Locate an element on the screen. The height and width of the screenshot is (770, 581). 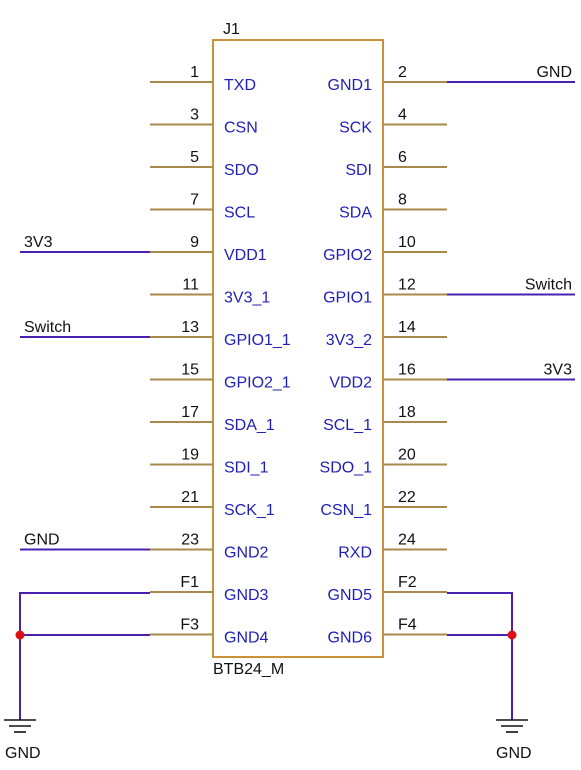
pin-number: 14 is located at coordinates (407, 327).